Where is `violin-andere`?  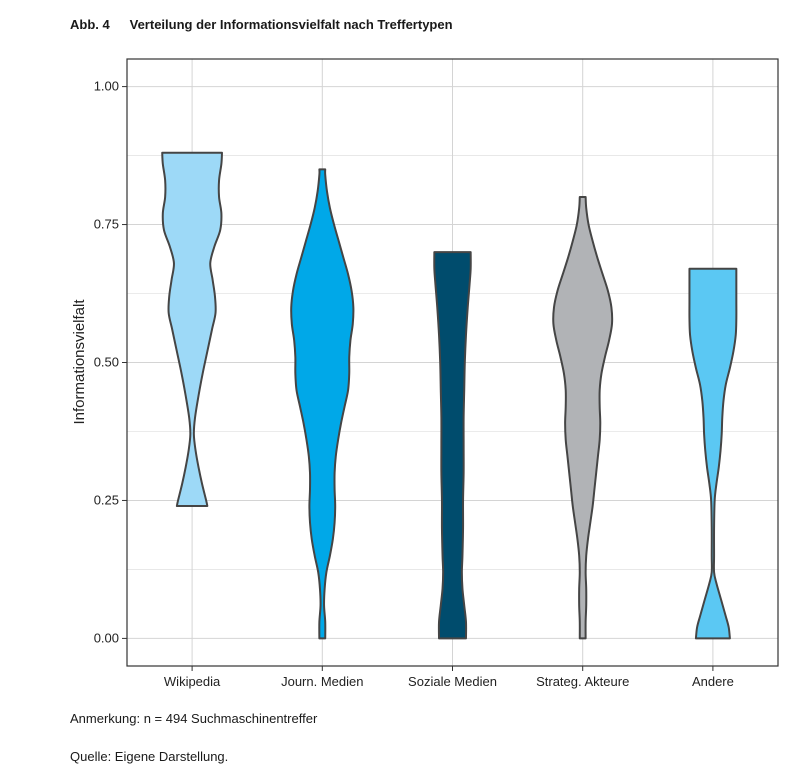
violin-andere is located at coordinates (713, 453).